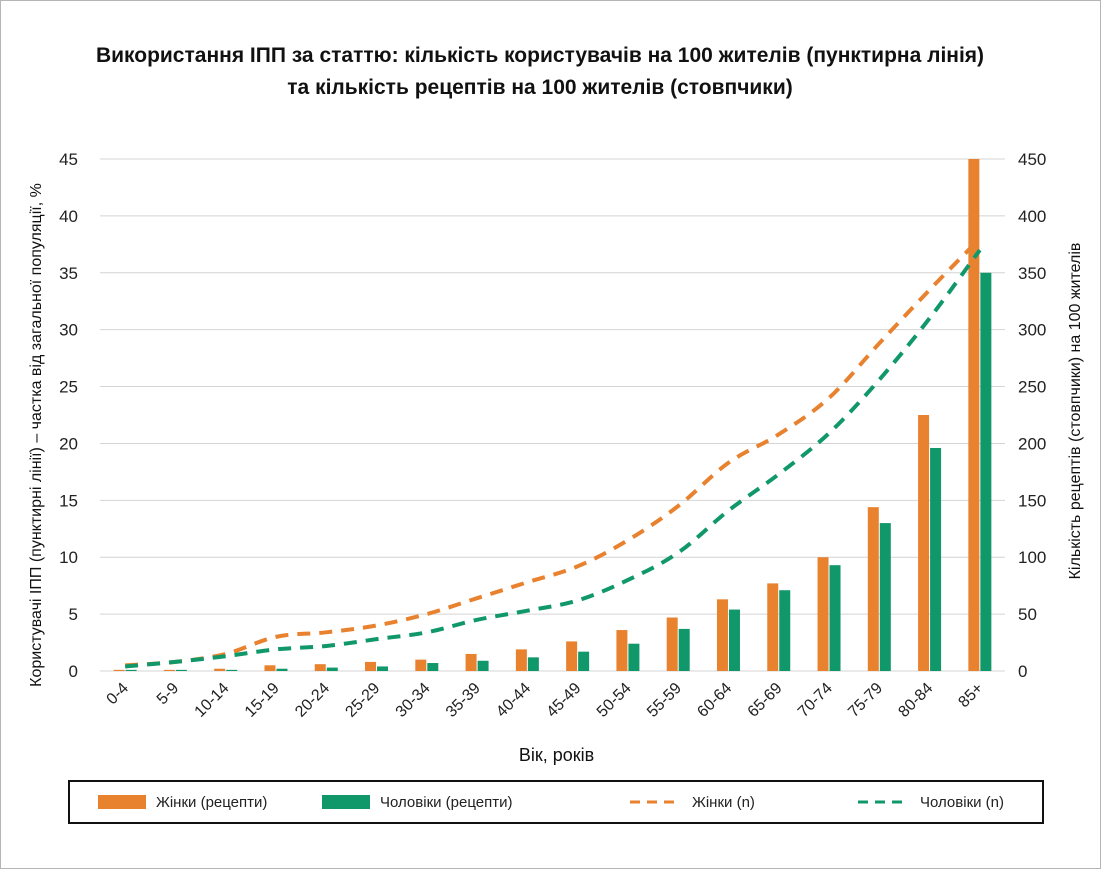 This screenshot has width=1101, height=869. I want to click on x-tick-label: 5-9, so click(168, 694).